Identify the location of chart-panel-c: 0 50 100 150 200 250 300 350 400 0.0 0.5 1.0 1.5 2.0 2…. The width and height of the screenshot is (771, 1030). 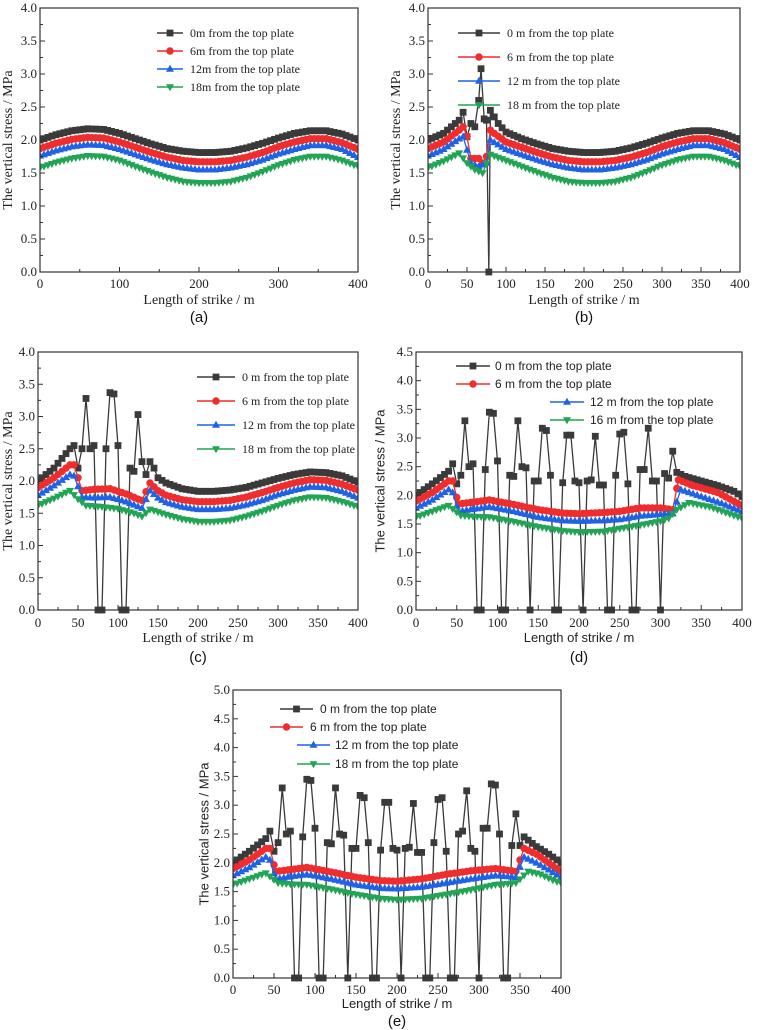
(184, 505).